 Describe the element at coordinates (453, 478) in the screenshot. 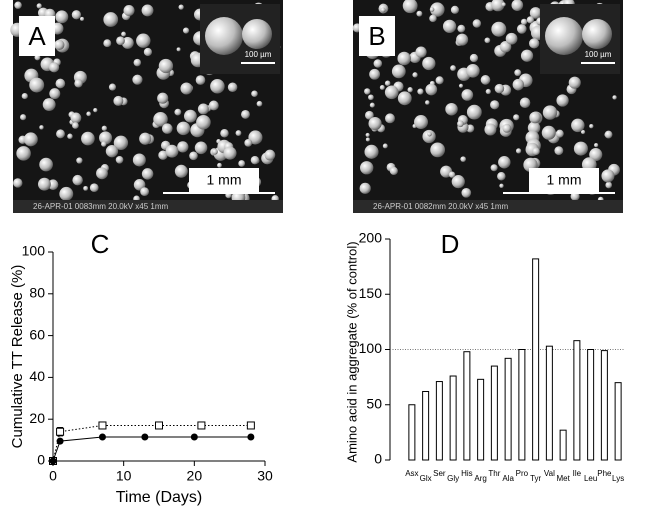

I see `x-tick-label: Gly` at that location.